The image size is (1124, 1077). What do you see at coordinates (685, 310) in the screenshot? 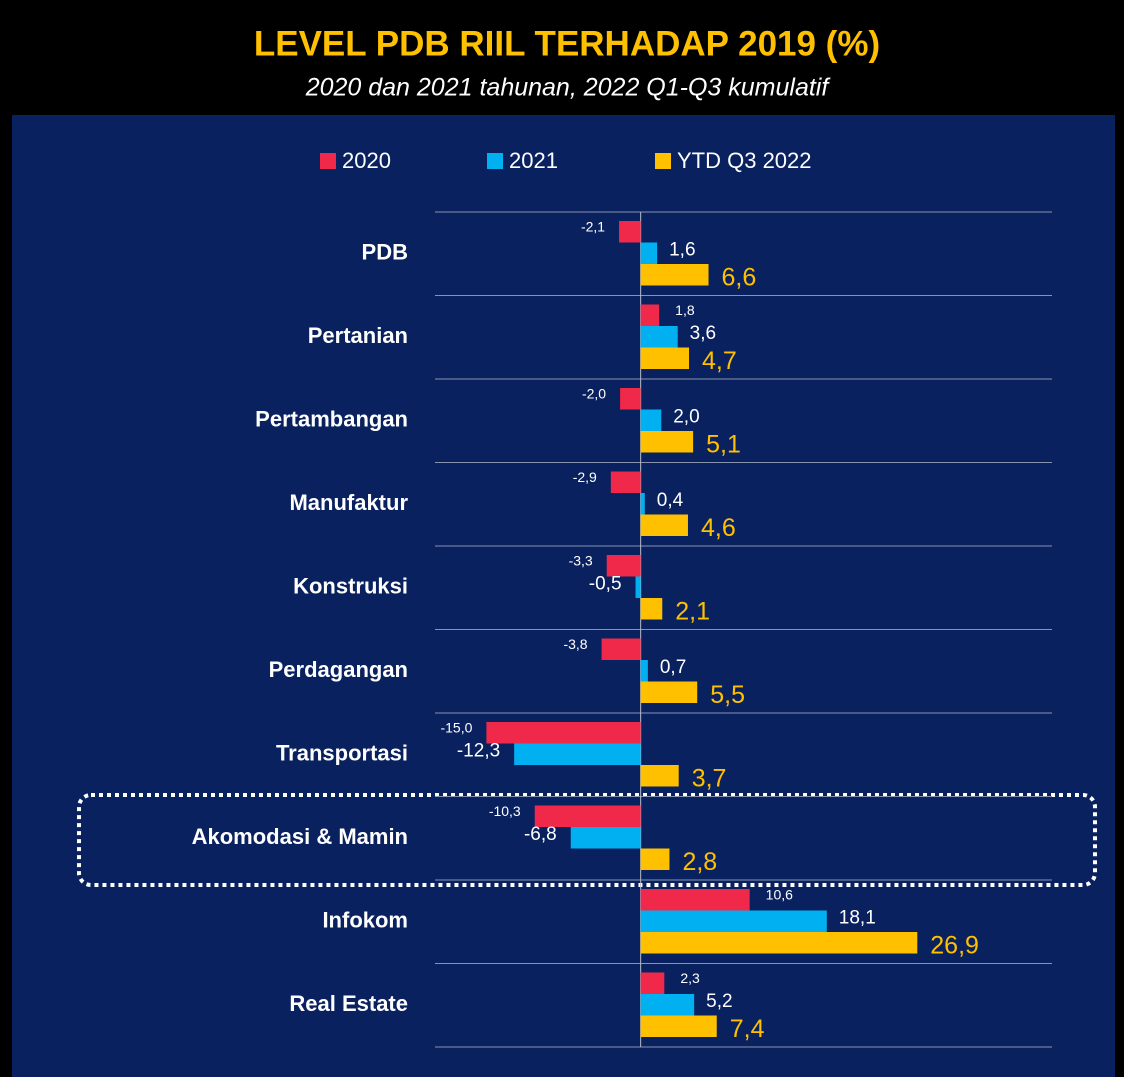
I see `data-label: 1,8` at bounding box center [685, 310].